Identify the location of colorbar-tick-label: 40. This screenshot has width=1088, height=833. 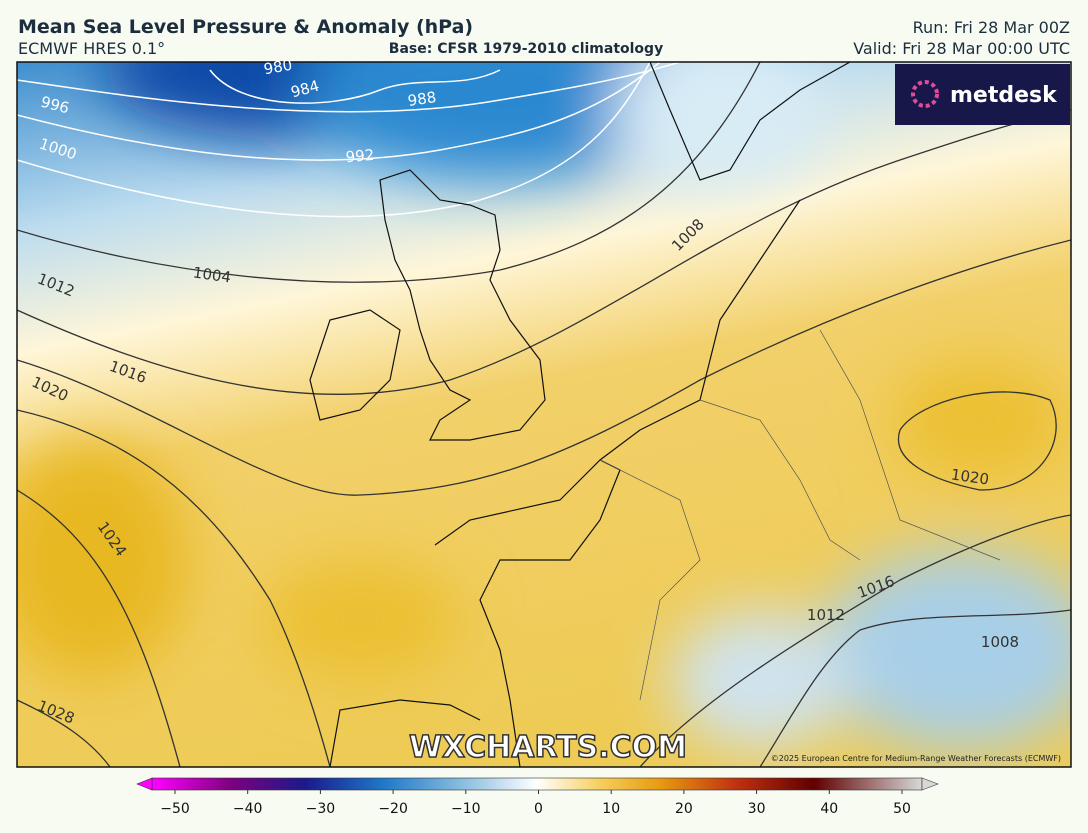
(829, 809).